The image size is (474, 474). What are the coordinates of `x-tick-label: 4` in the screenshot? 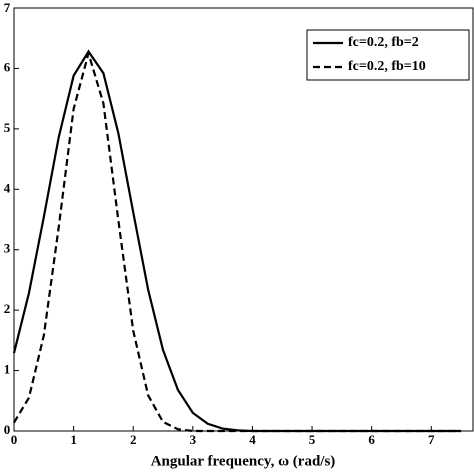 It's located at (252, 439).